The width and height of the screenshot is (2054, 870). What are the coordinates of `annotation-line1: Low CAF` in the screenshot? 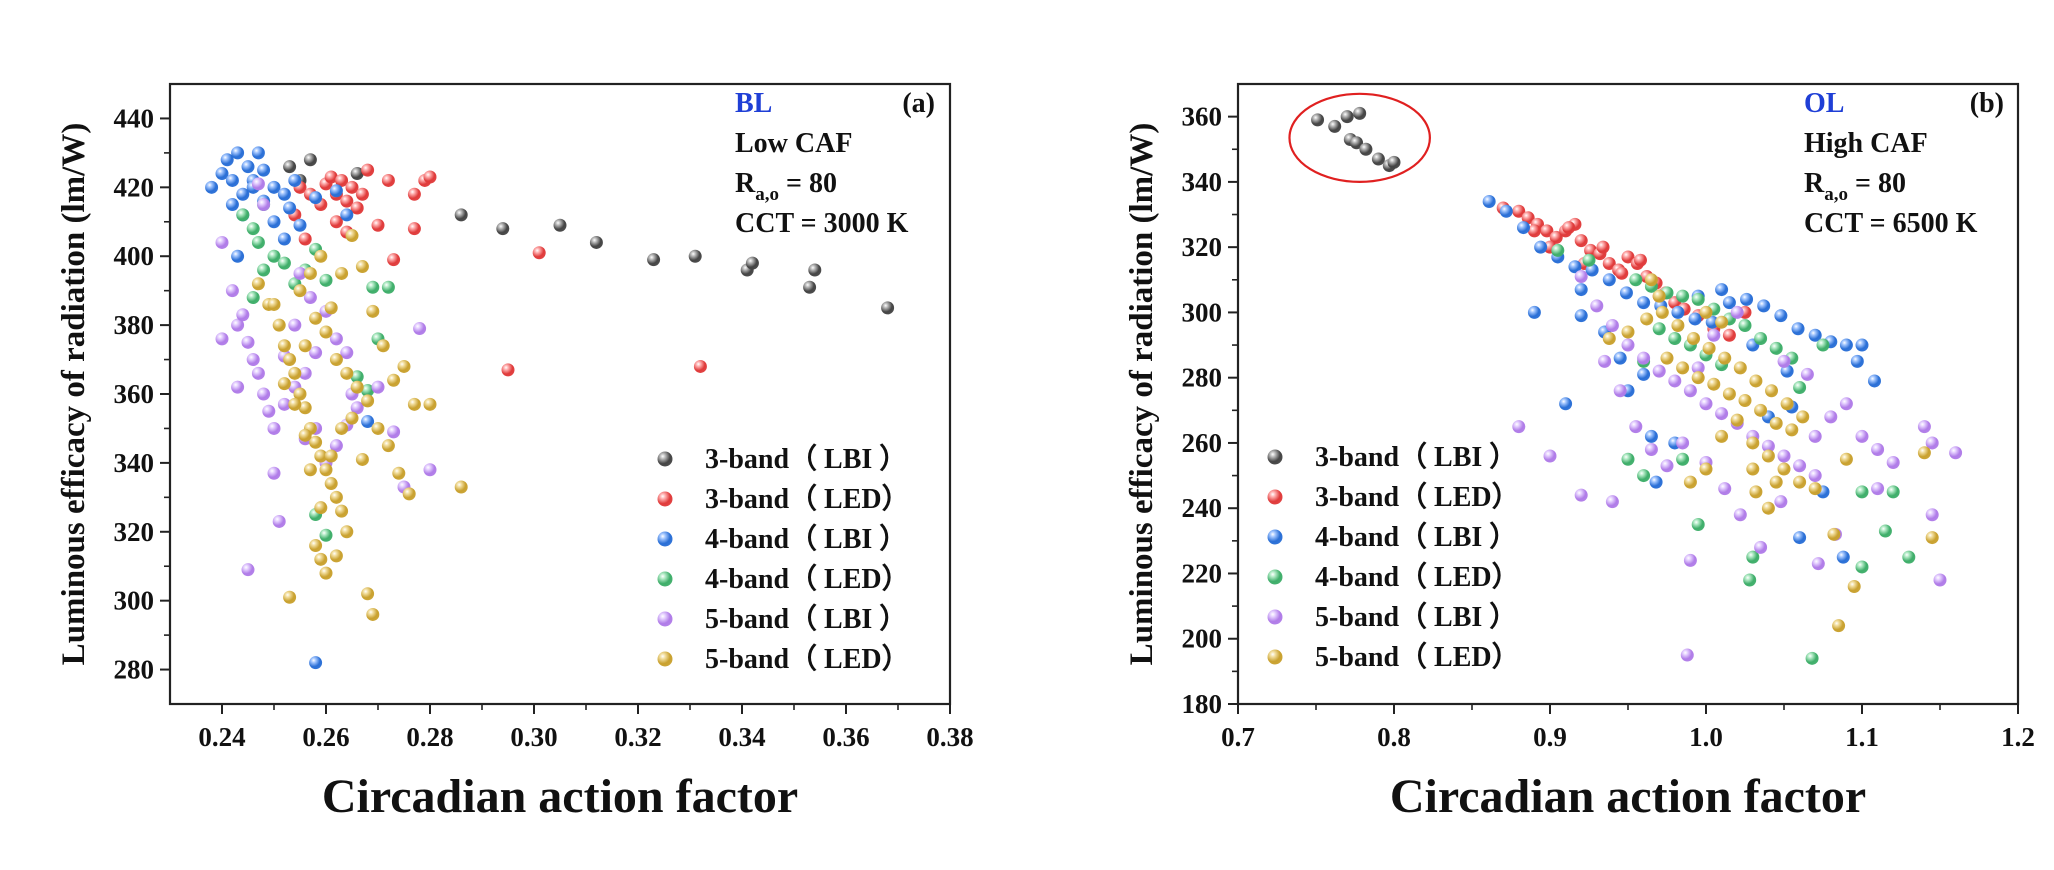 It's located at (793, 143).